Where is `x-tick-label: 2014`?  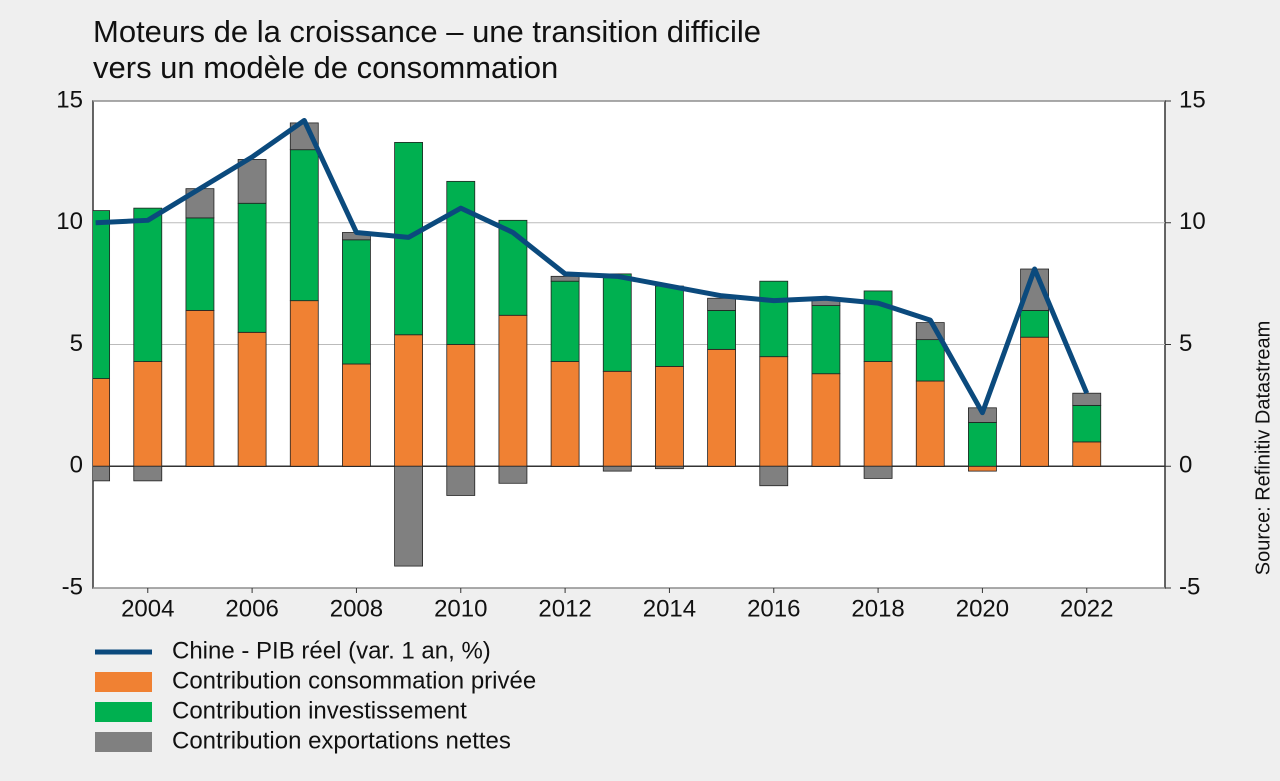 x-tick-label: 2014 is located at coordinates (669, 608).